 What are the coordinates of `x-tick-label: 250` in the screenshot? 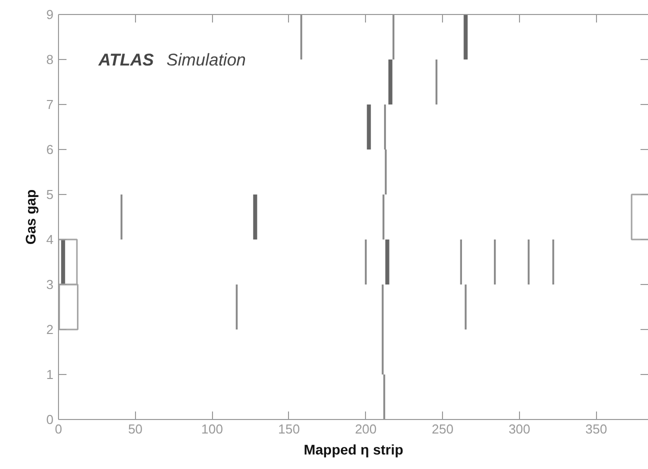 It's located at (443, 429).